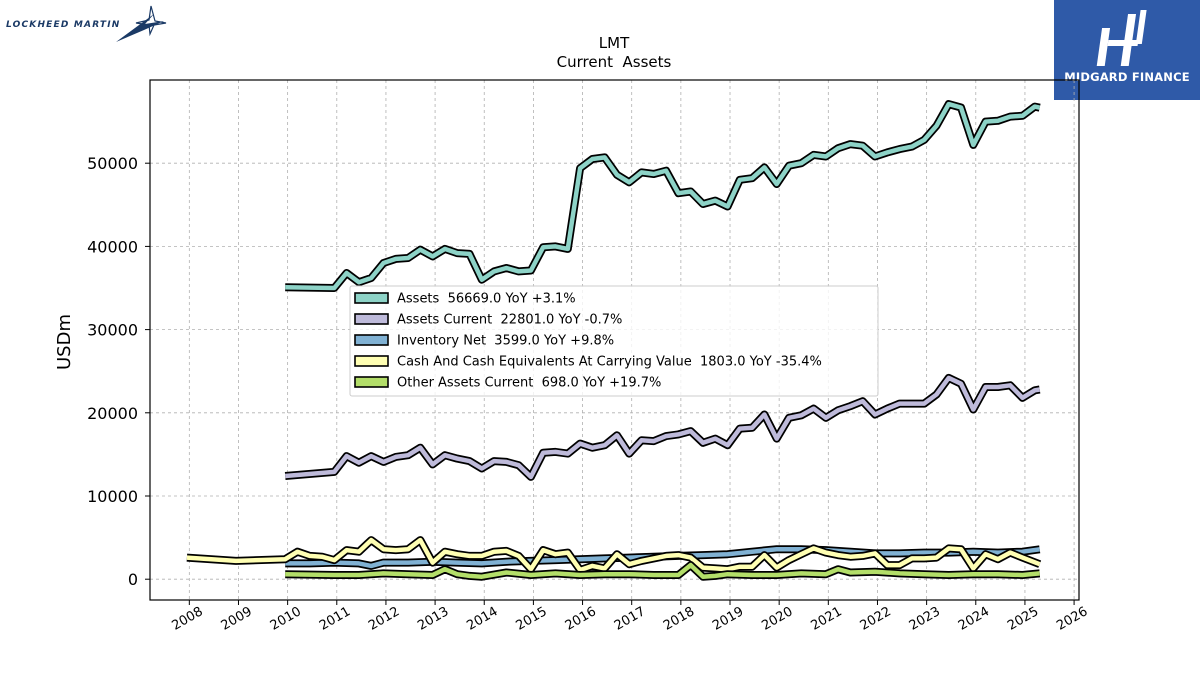 This screenshot has height=675, width=1200. What do you see at coordinates (509, 320) in the screenshot?
I see `legend-label-assets-current: Assets Current 22801.0 YoY -0.7%` at bounding box center [509, 320].